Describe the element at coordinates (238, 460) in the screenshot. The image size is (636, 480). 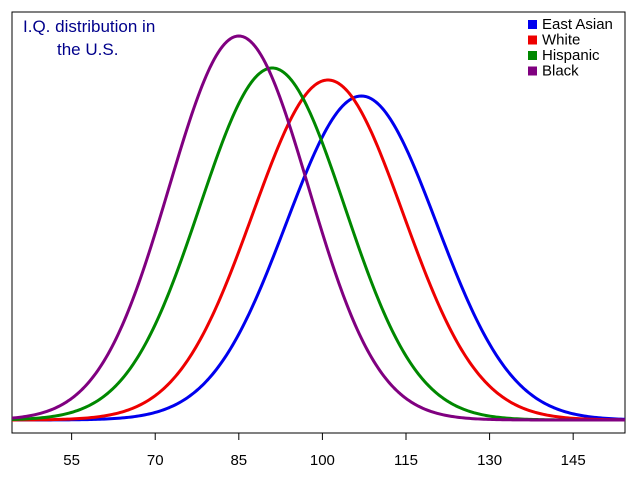
I see `x-tick-label-85: 85` at that location.